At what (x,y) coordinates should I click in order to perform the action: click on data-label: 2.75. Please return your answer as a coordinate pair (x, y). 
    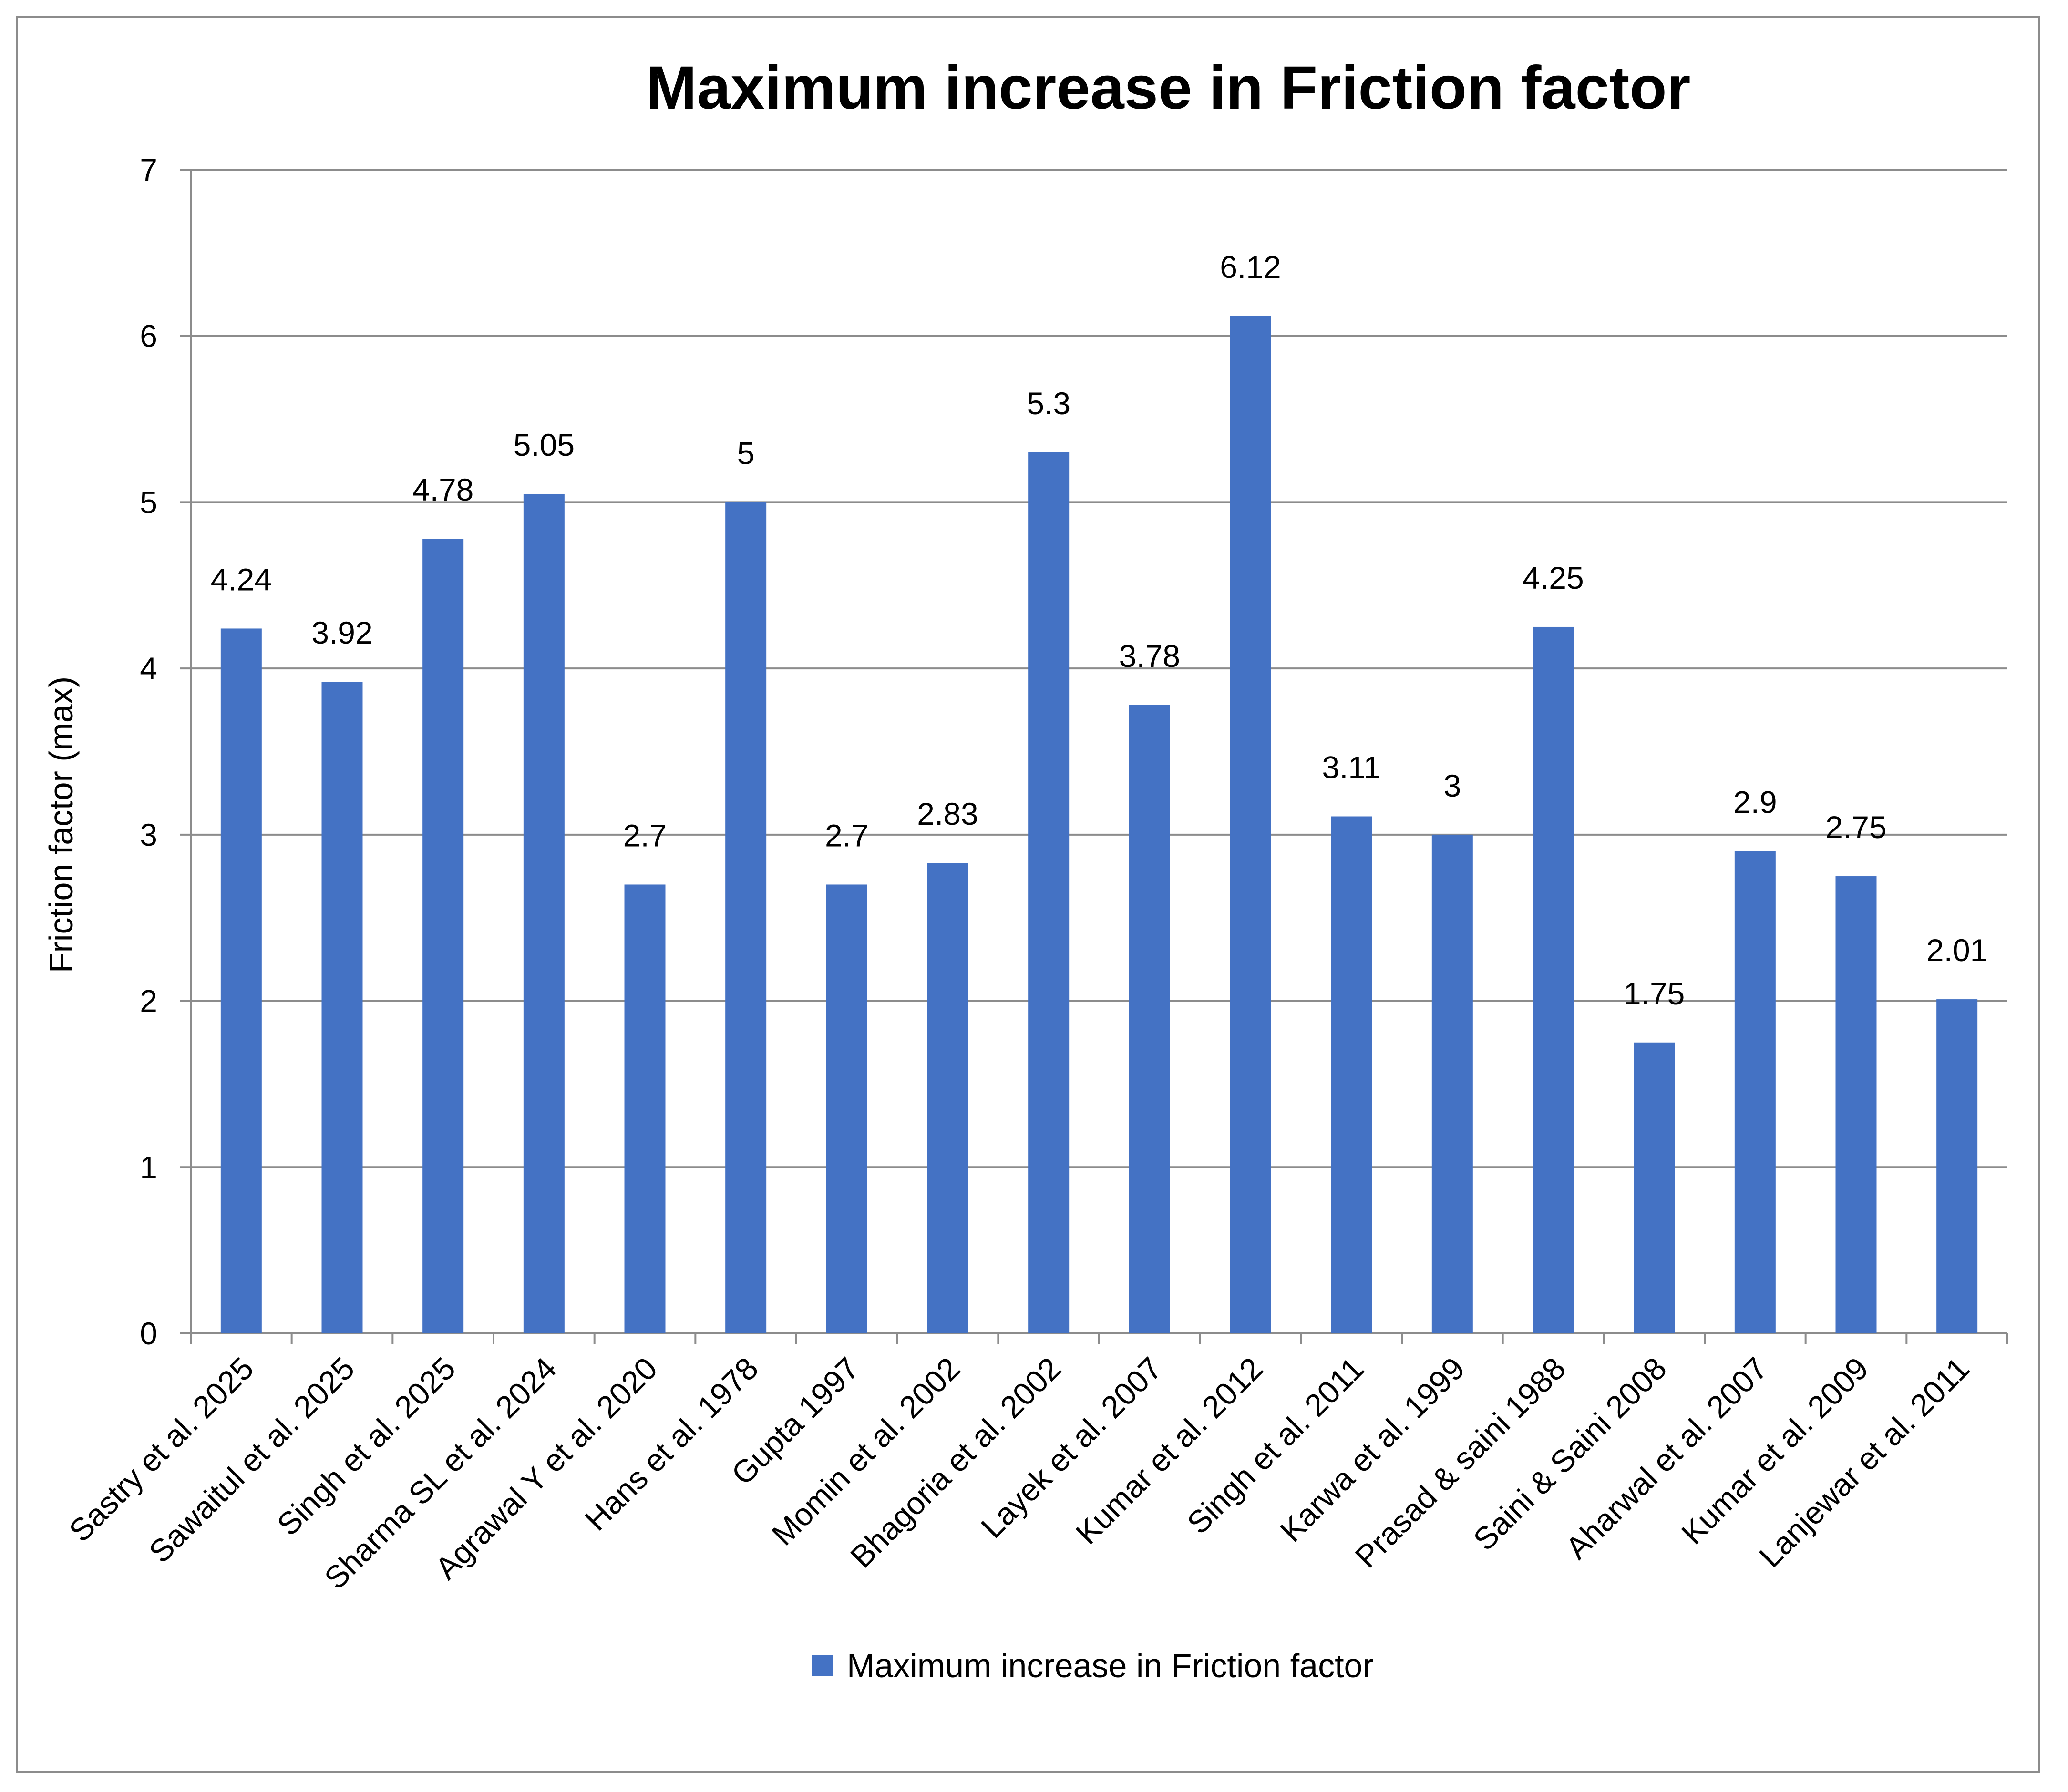
    Looking at the image, I should click on (1855, 827).